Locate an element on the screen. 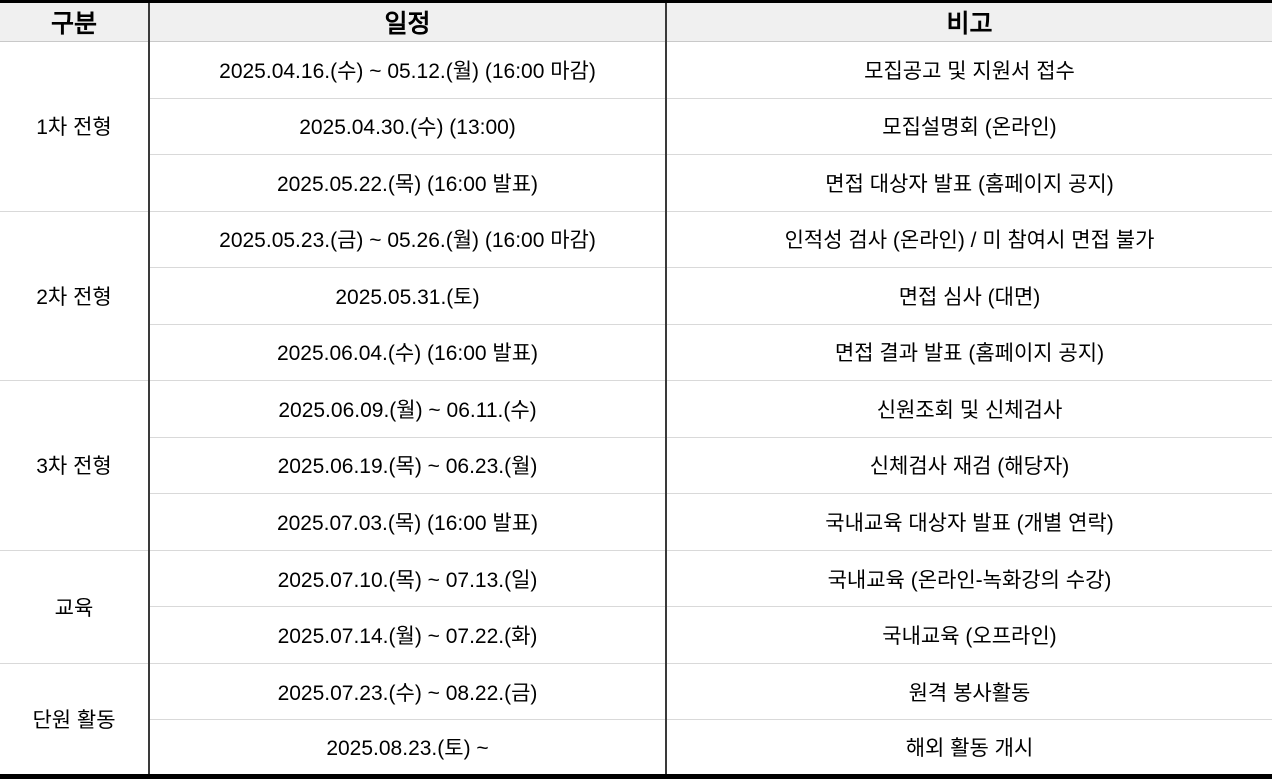 This screenshot has width=1272, height=784. table-row: 2025.07.14.(월) ~ 07.22.(화) 국내교육 (오프라인) is located at coordinates (636, 635).